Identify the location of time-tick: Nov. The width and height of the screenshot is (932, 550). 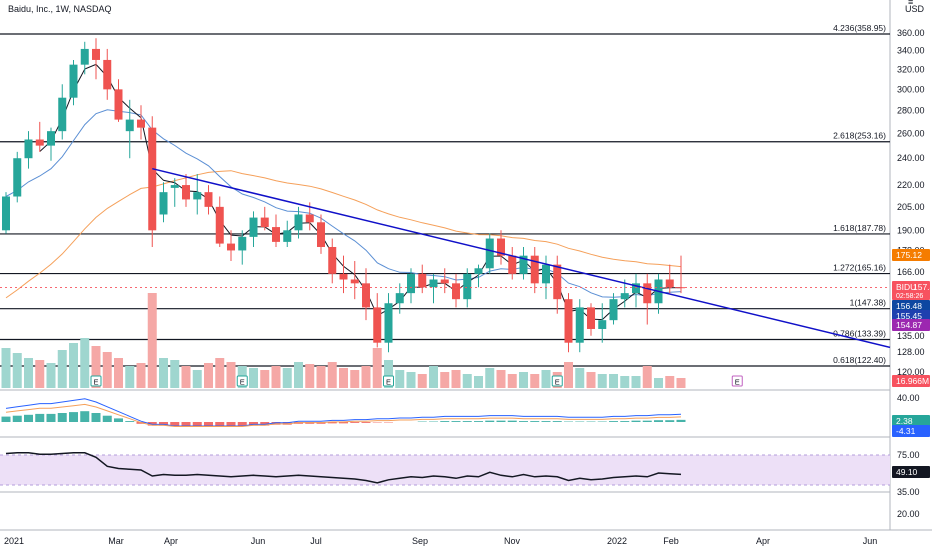
(512, 541).